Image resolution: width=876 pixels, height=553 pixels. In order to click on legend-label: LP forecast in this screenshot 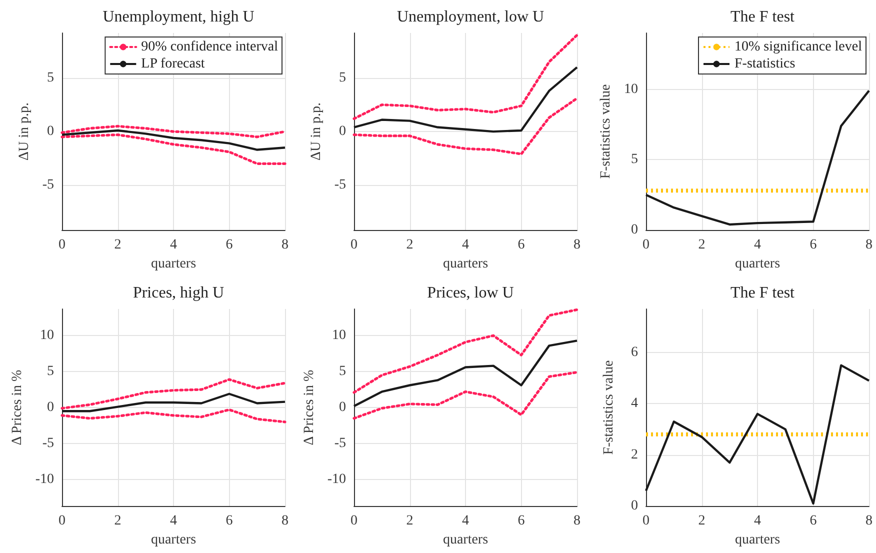, I will do `click(173, 64)`.